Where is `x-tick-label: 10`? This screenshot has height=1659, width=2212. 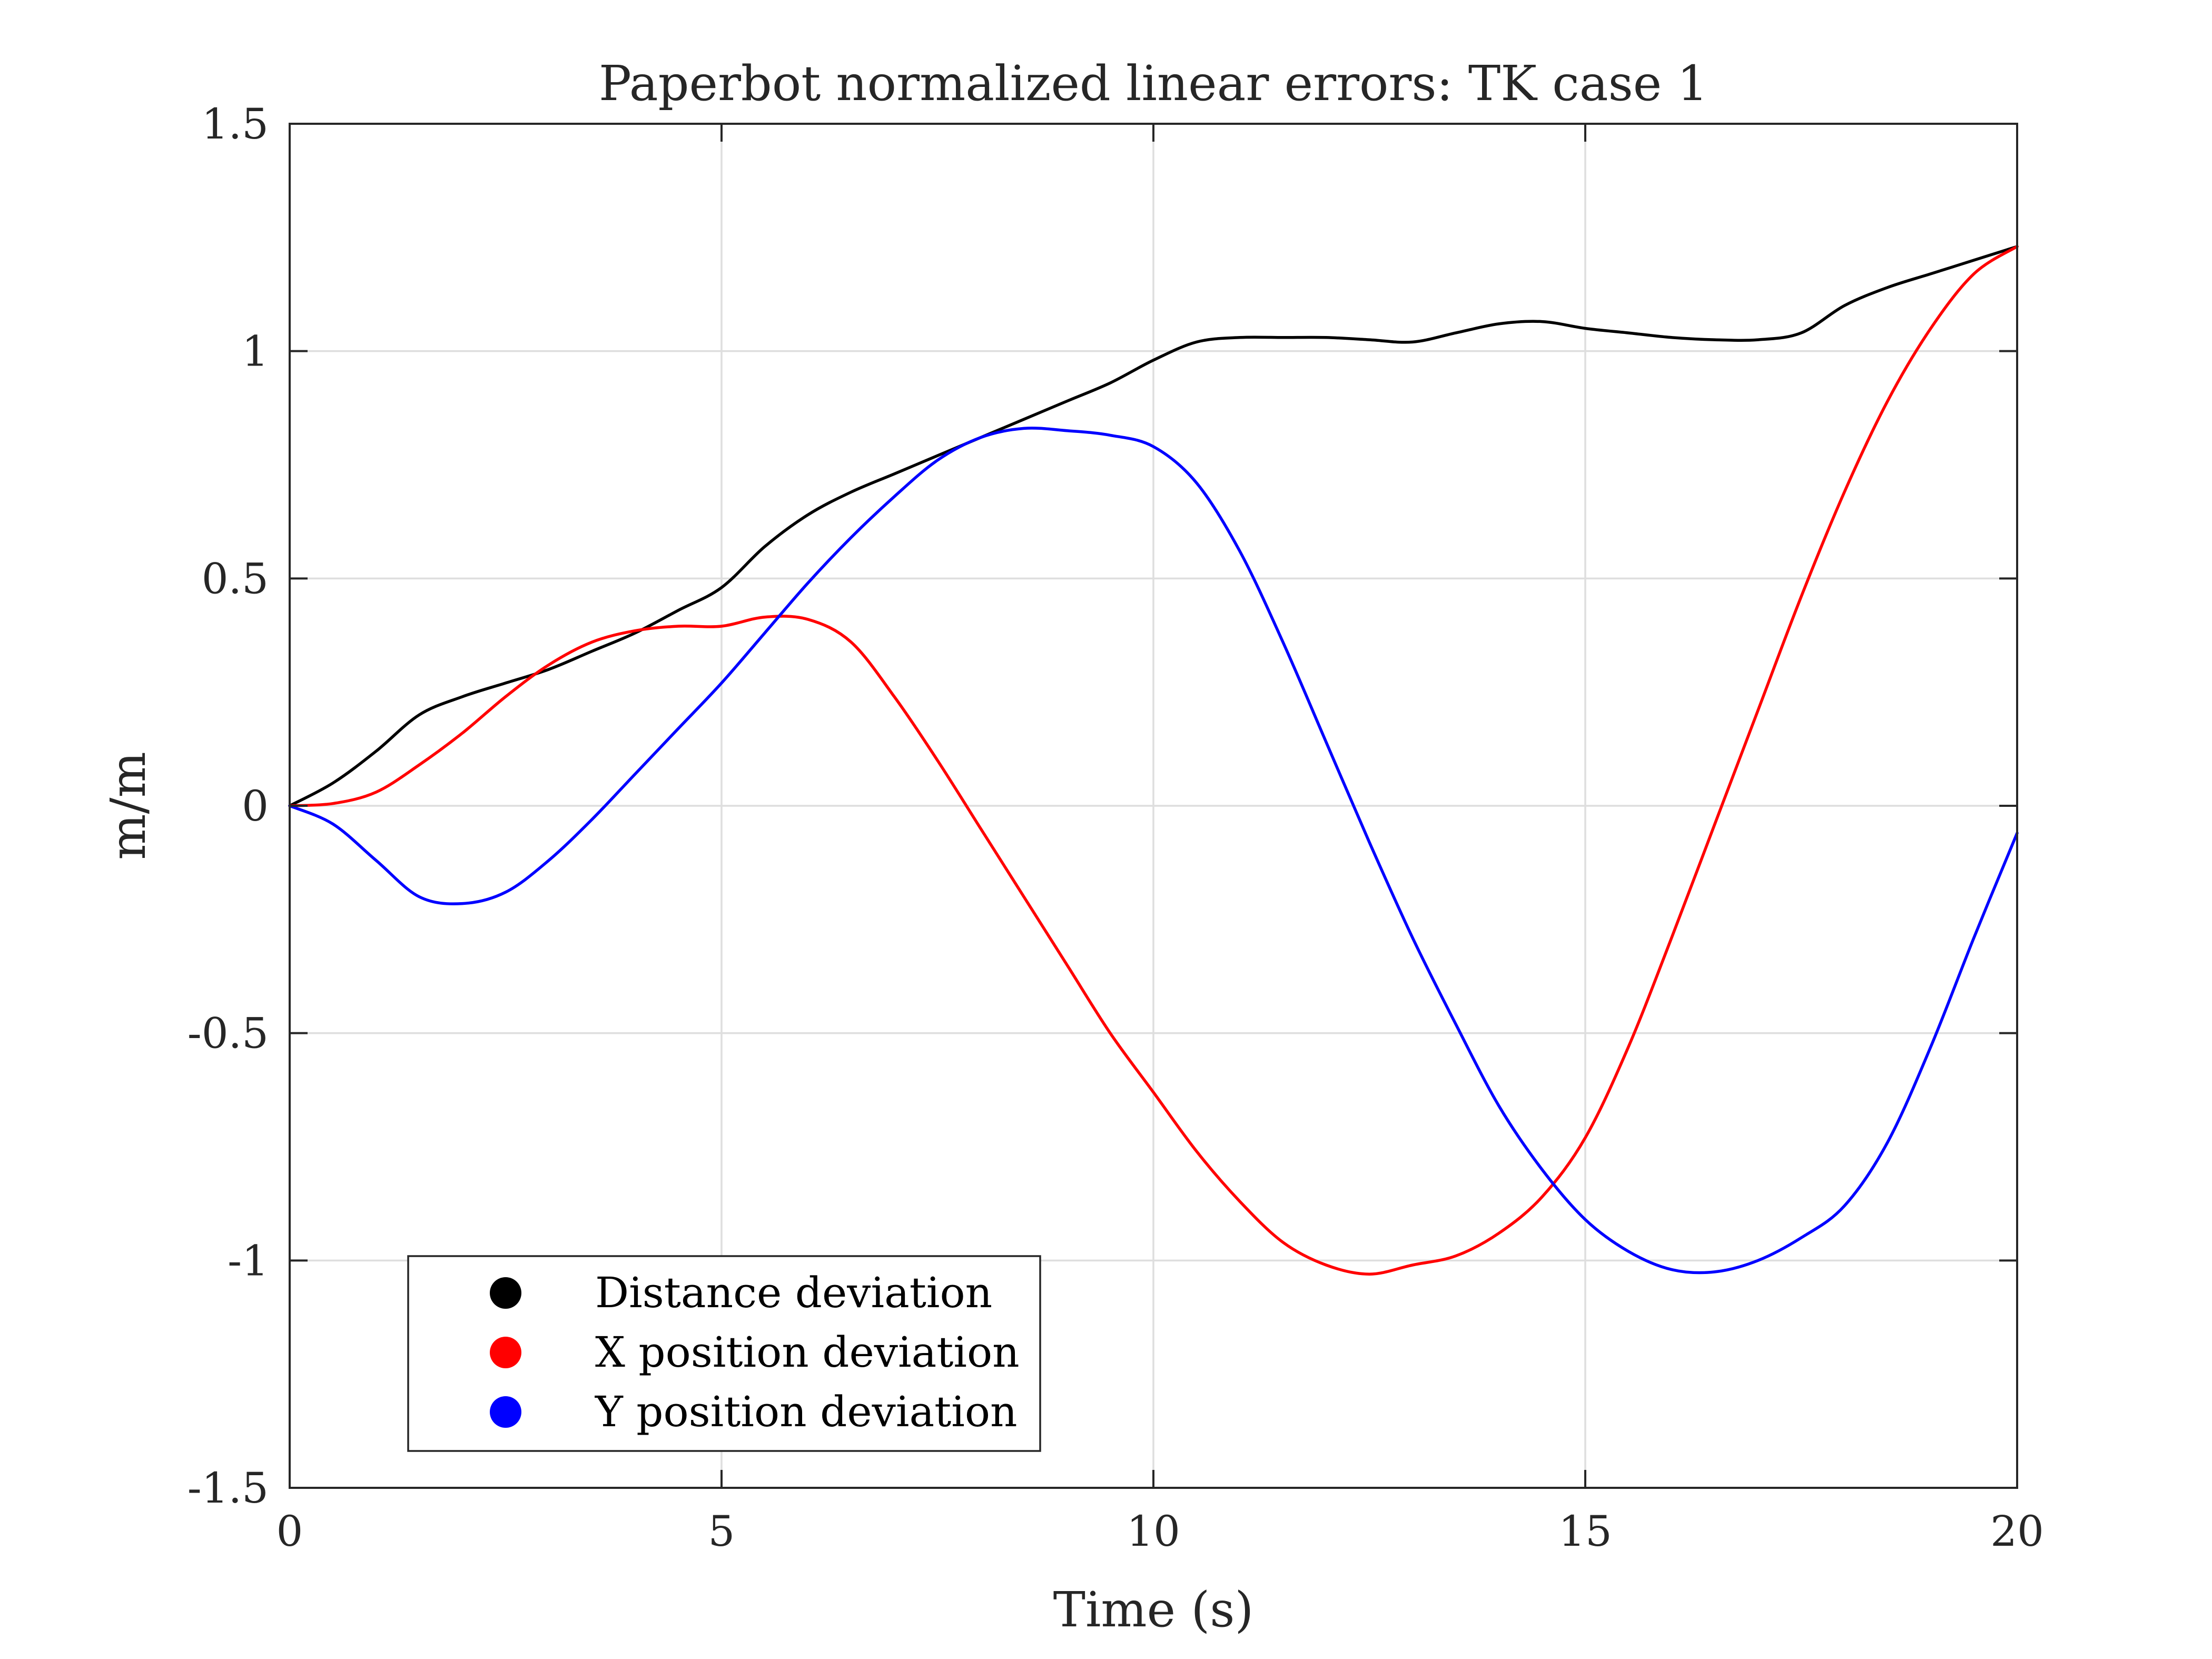
x-tick-label: 10 is located at coordinates (1153, 1531).